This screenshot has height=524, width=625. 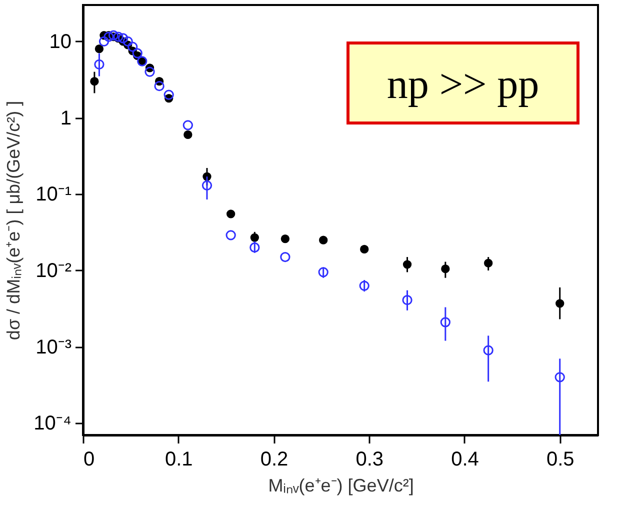 I want to click on y-tick-label: 10⁻³, so click(x=54, y=347).